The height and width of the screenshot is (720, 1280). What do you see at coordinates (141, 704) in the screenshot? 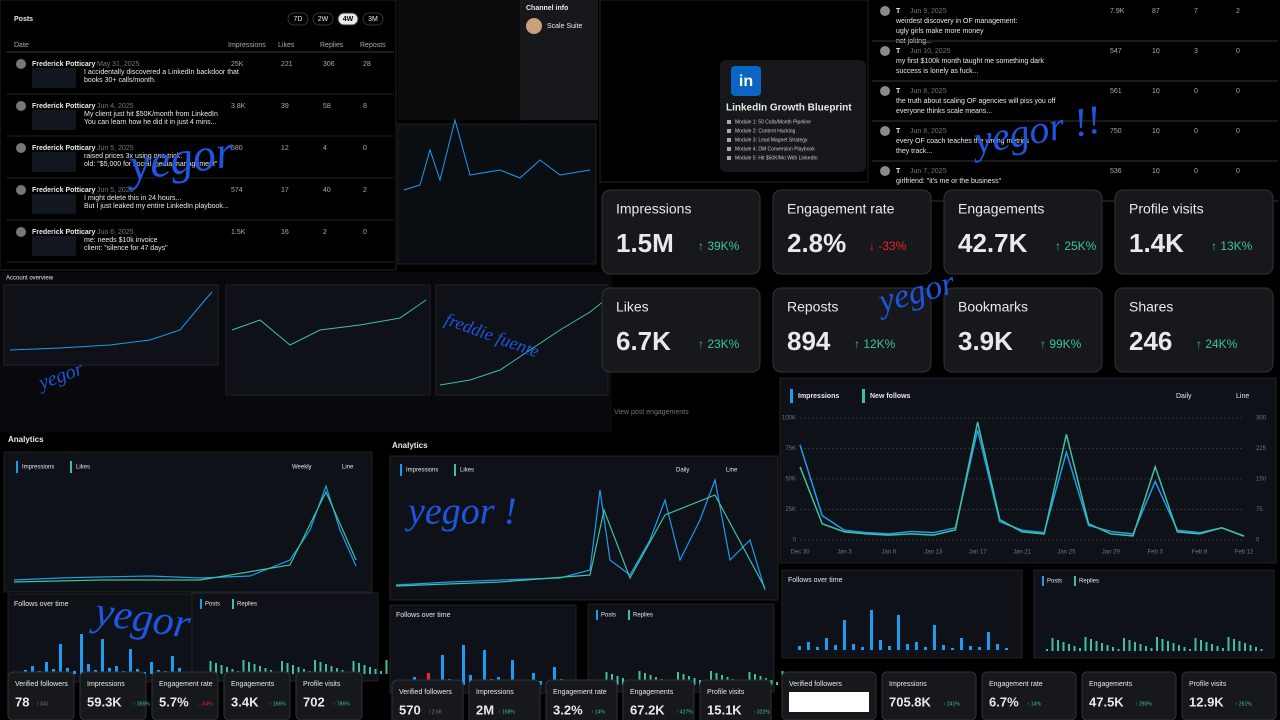
I see `stat-sub: ↑ 356%` at bounding box center [141, 704].